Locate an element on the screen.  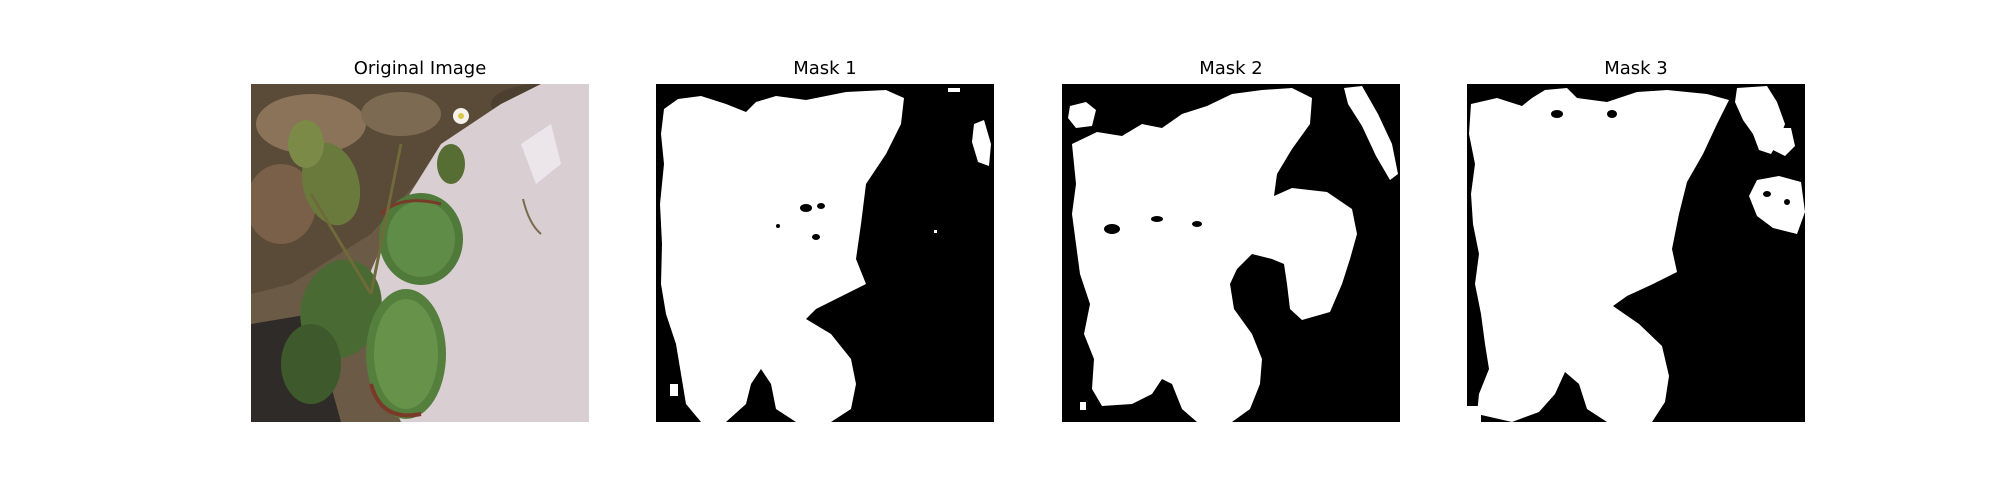
mask-2-panel is located at coordinates (1231, 253).